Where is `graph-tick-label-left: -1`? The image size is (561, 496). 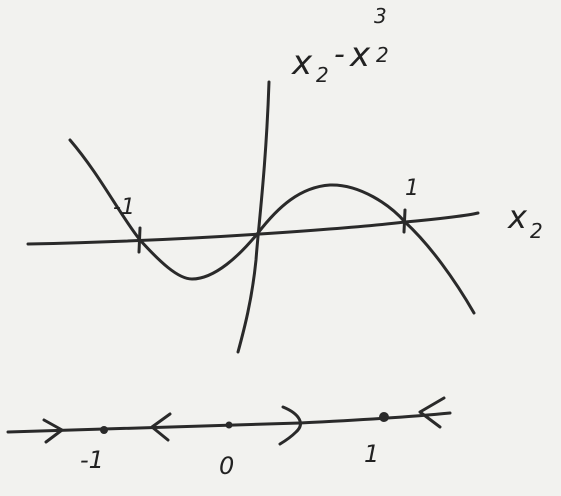
graph-tick-label-left: -1 is located at coordinates (124, 207).